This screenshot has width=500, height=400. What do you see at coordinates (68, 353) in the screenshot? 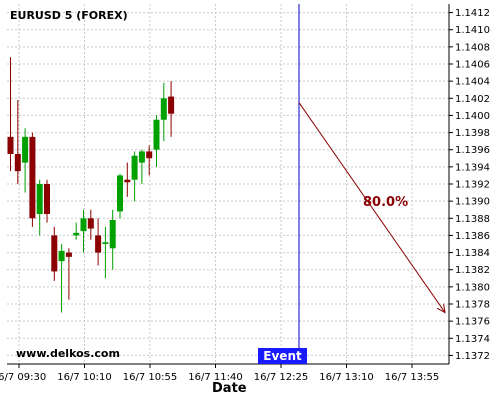
I see `watermark: www.delkos.com` at bounding box center [68, 353].